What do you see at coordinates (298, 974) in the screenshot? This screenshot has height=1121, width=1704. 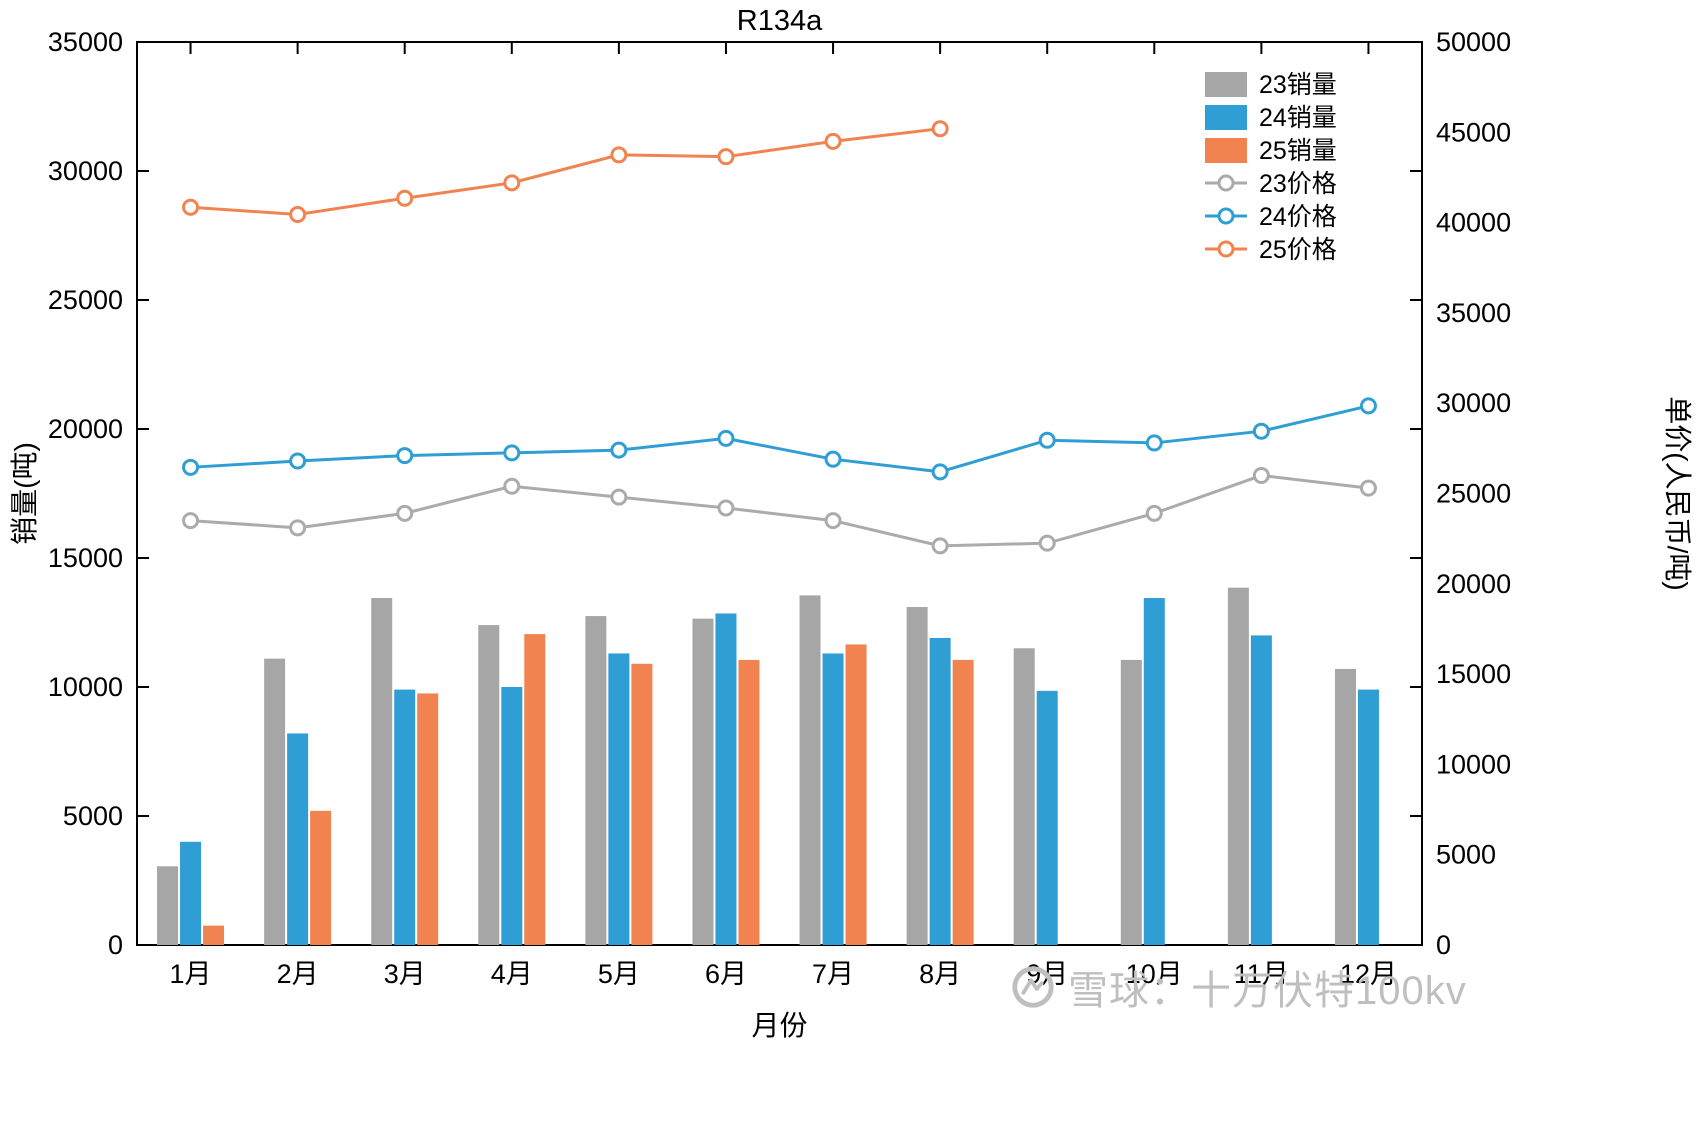 I see `x-tick-label: 2月` at bounding box center [298, 974].